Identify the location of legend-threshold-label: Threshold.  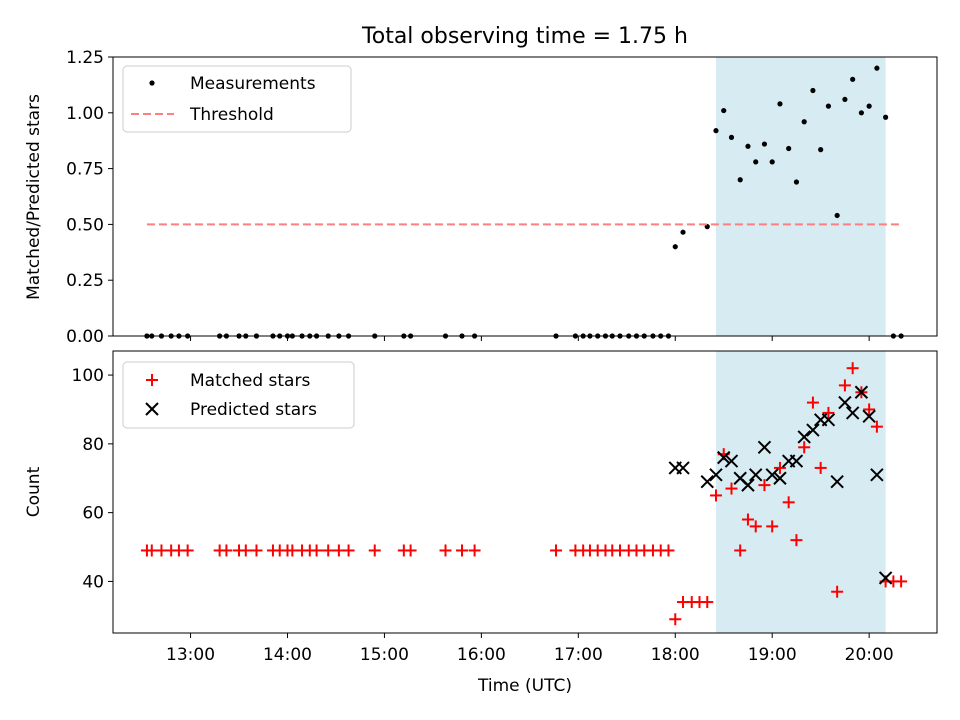
(231, 115).